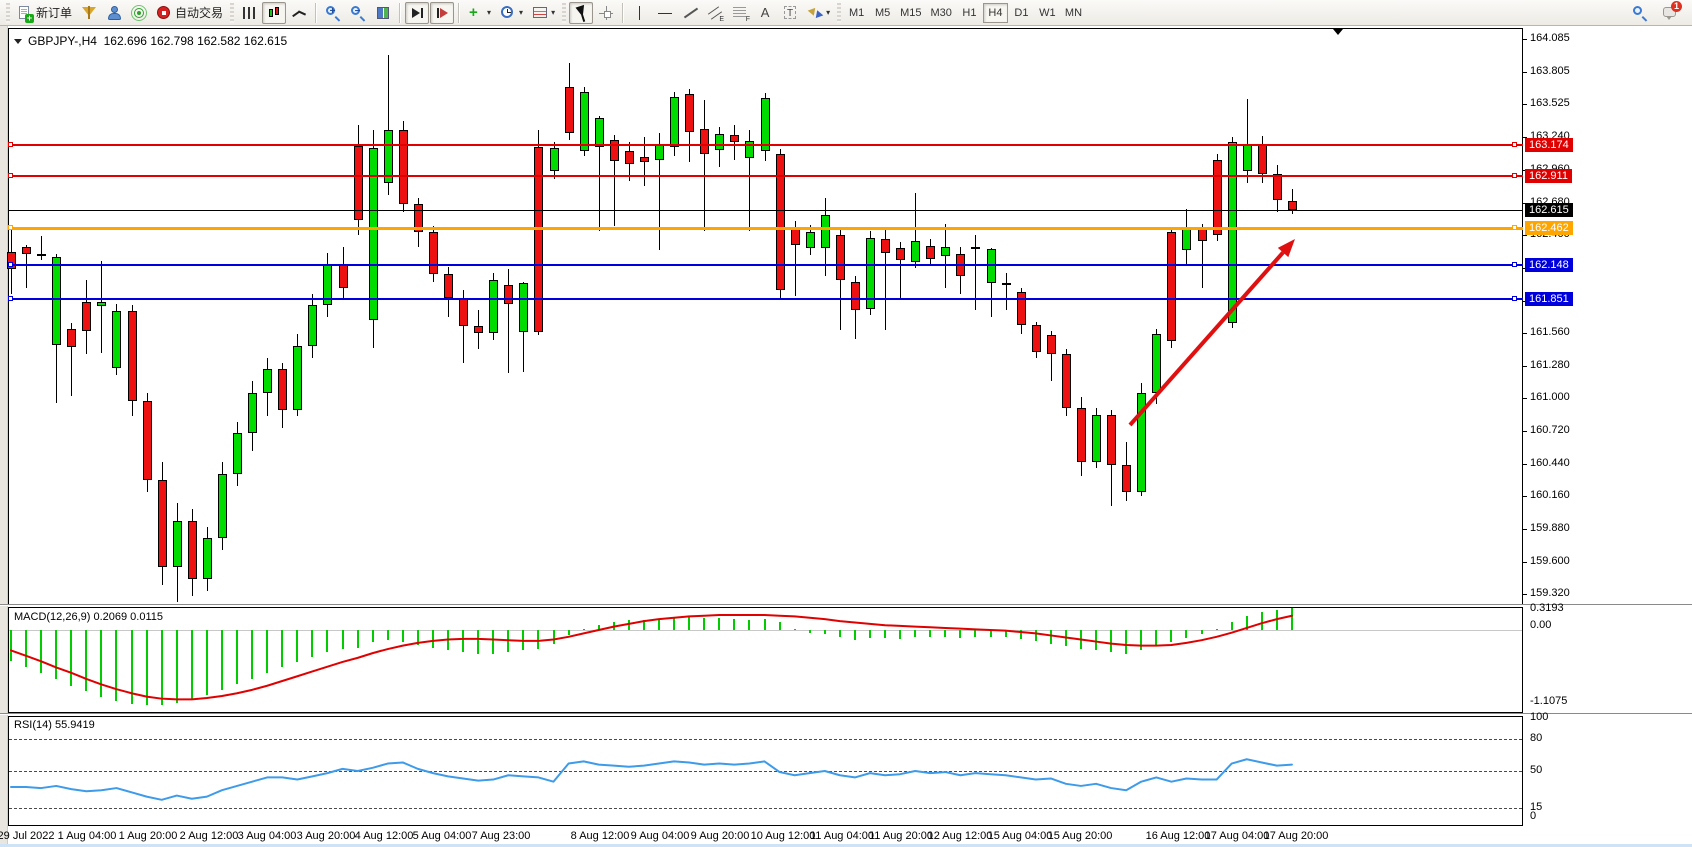 This screenshot has width=1692, height=847. What do you see at coordinates (969, 12) in the screenshot?
I see `timeframe-h1: H1` at bounding box center [969, 12].